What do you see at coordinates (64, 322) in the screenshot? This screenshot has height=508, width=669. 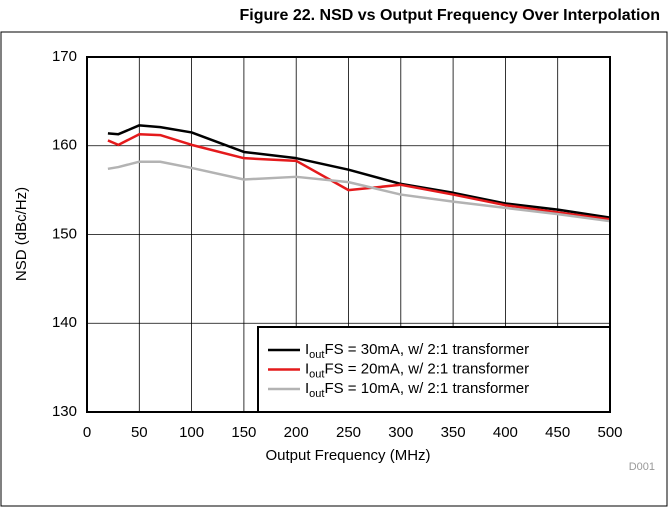 I see `y-tick-label: 140` at bounding box center [64, 322].